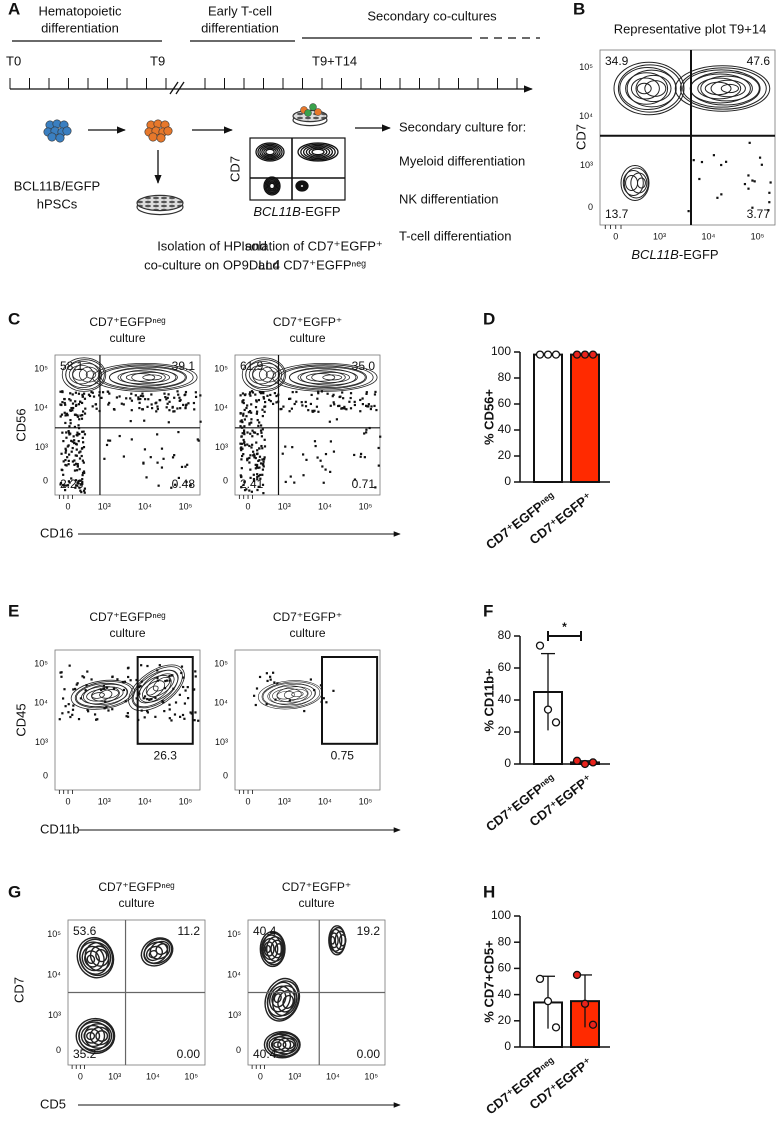  What do you see at coordinates (53, 1103) in the screenshot?
I see `axis-label: CD5` at bounding box center [53, 1103].